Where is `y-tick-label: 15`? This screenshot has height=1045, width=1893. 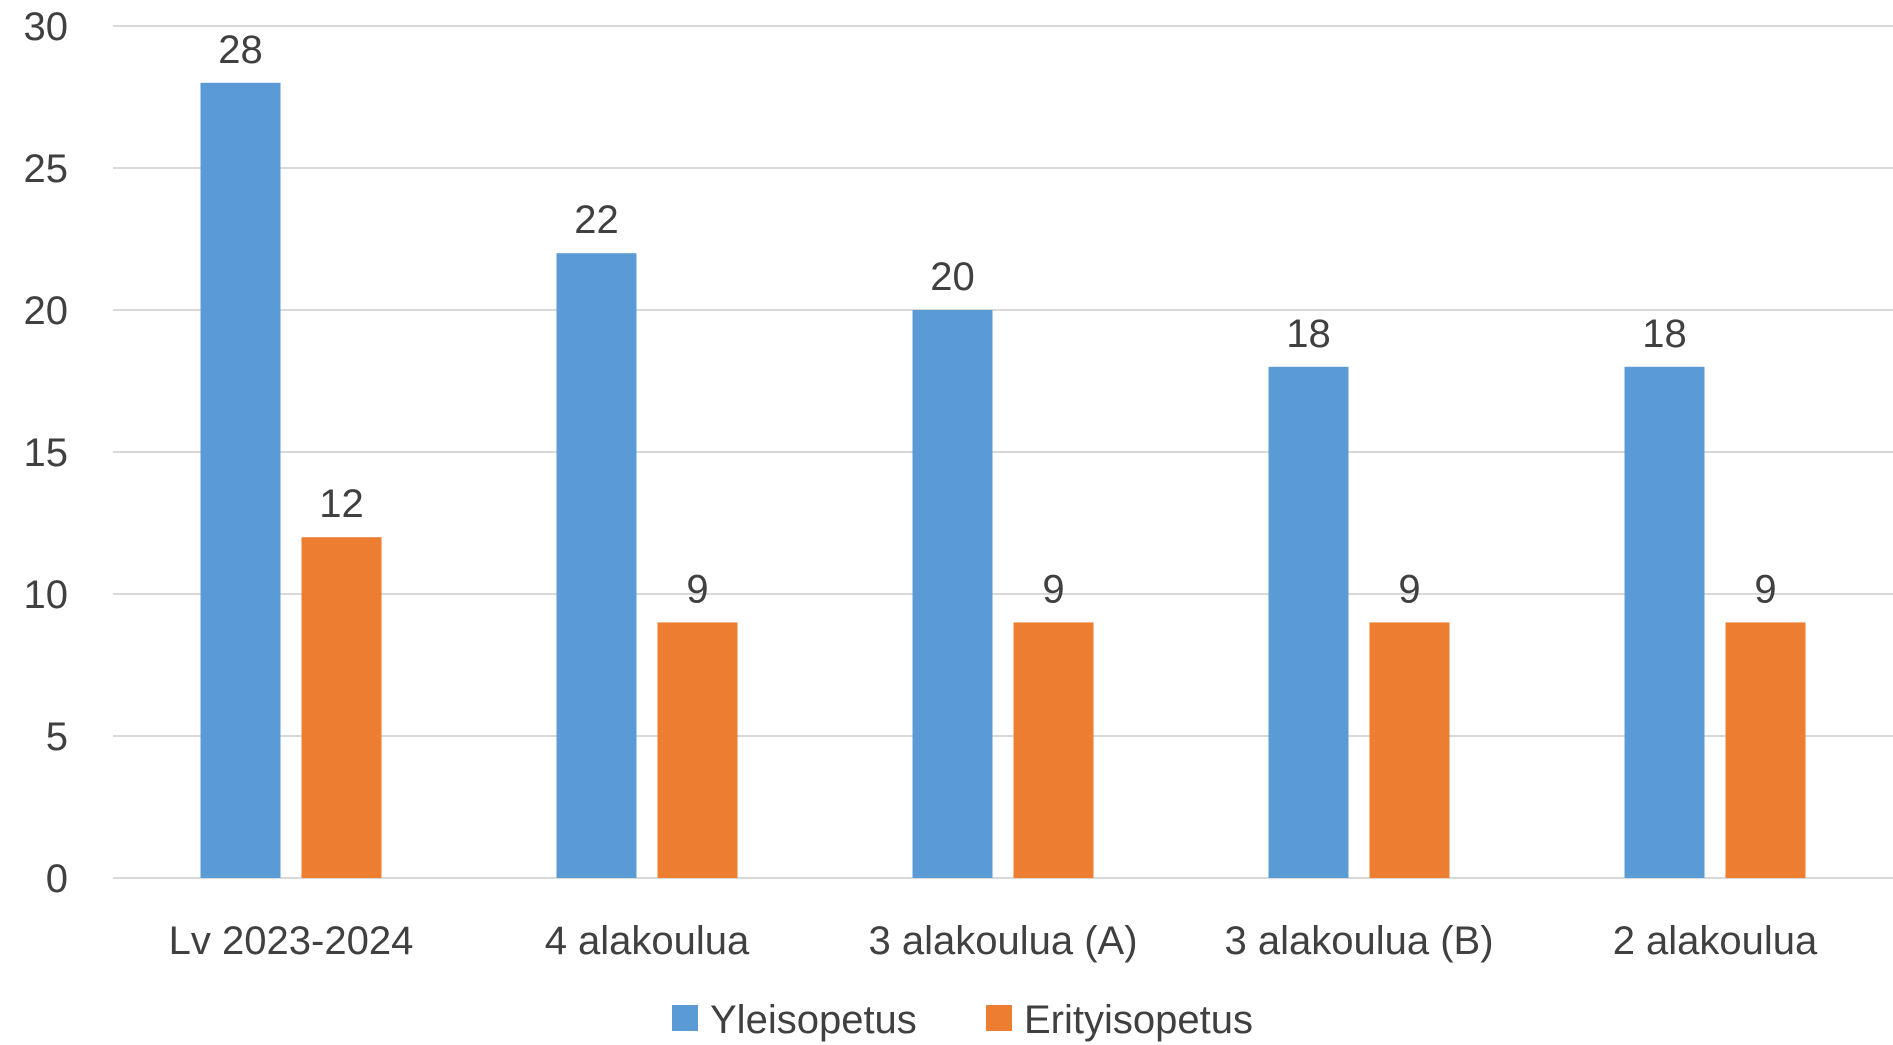
y-tick-label: 15 is located at coordinates (46, 453).